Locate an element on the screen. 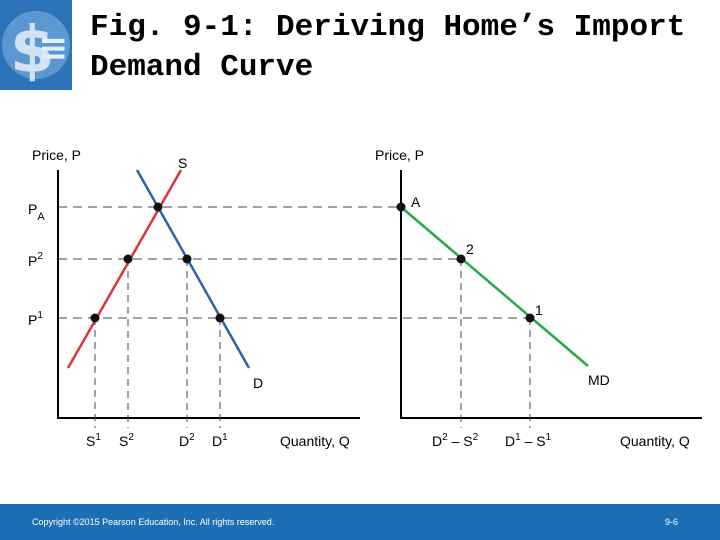 This screenshot has width=720, height=540. title-line-1: Fig. 9-1: Deriving Home’s Import is located at coordinates (388, 27).